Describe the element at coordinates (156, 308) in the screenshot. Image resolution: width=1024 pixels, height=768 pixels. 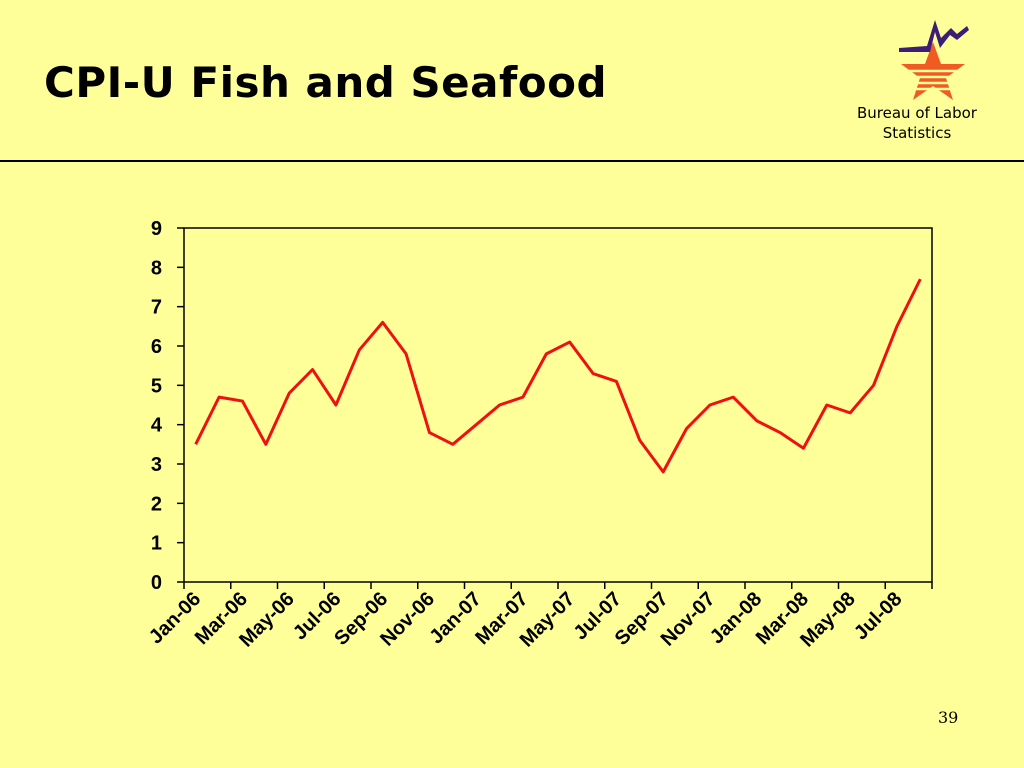
I see `y-tick-label: 7` at that location.